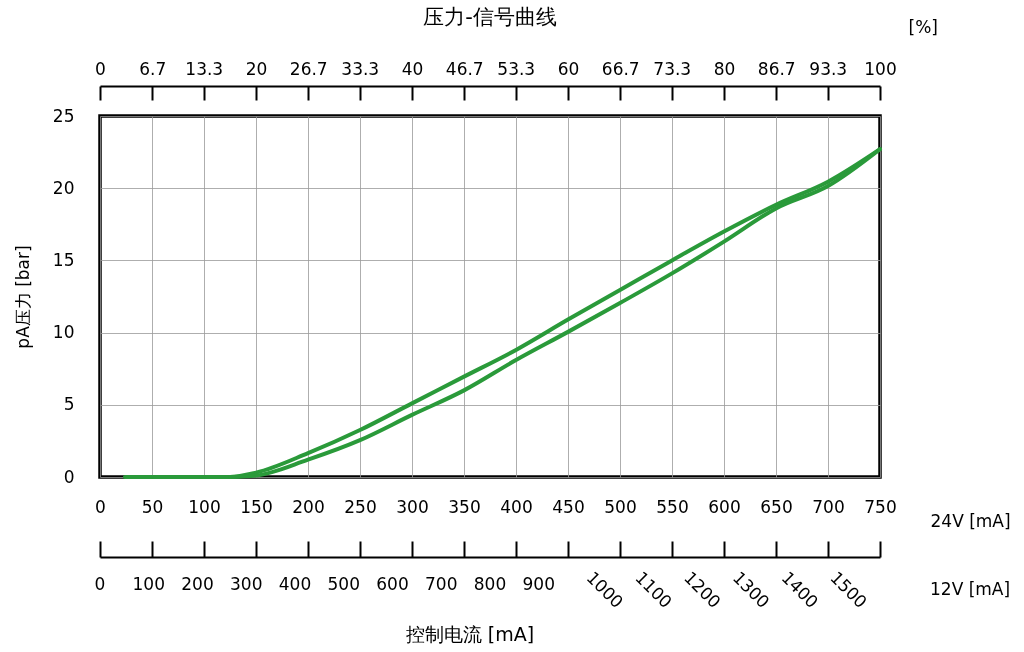 The height and width of the screenshot is (652, 1024). Describe the element at coordinates (63, 332) in the screenshot. I see `y-tick-label: 10` at that location.